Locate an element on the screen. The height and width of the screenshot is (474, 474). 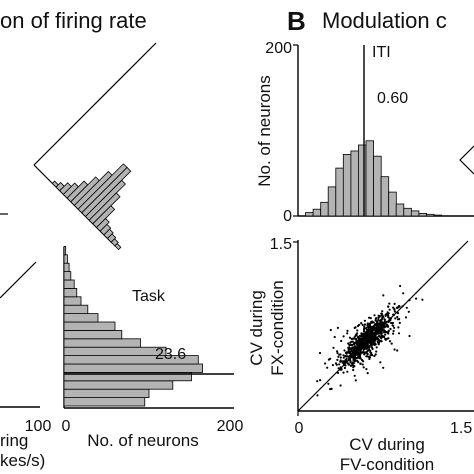
scatter-points is located at coordinates (370, 340).